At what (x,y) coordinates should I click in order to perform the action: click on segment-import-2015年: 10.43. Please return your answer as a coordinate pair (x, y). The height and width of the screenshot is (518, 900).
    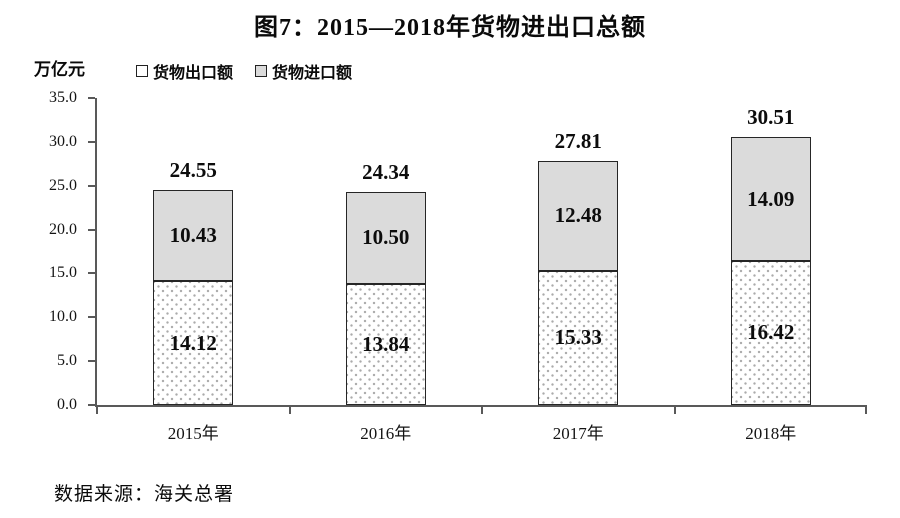
    Looking at the image, I should click on (193, 235).